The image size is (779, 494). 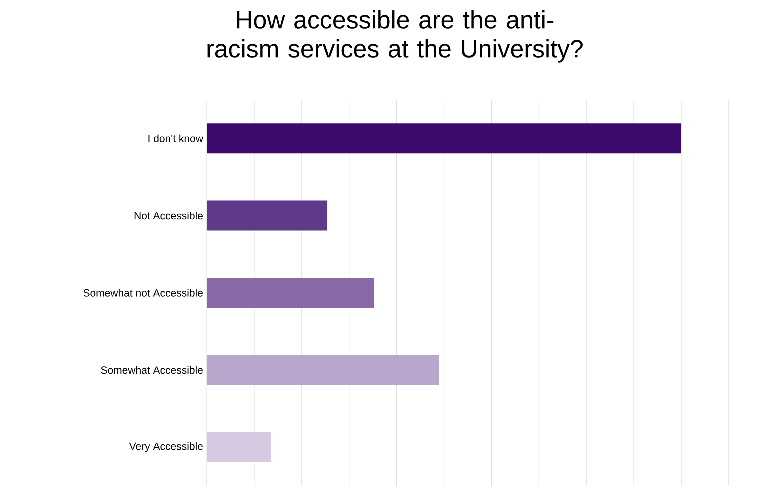 I want to click on chart-title: How accessible are the anti-racism services at the University?, so click(x=395, y=36).